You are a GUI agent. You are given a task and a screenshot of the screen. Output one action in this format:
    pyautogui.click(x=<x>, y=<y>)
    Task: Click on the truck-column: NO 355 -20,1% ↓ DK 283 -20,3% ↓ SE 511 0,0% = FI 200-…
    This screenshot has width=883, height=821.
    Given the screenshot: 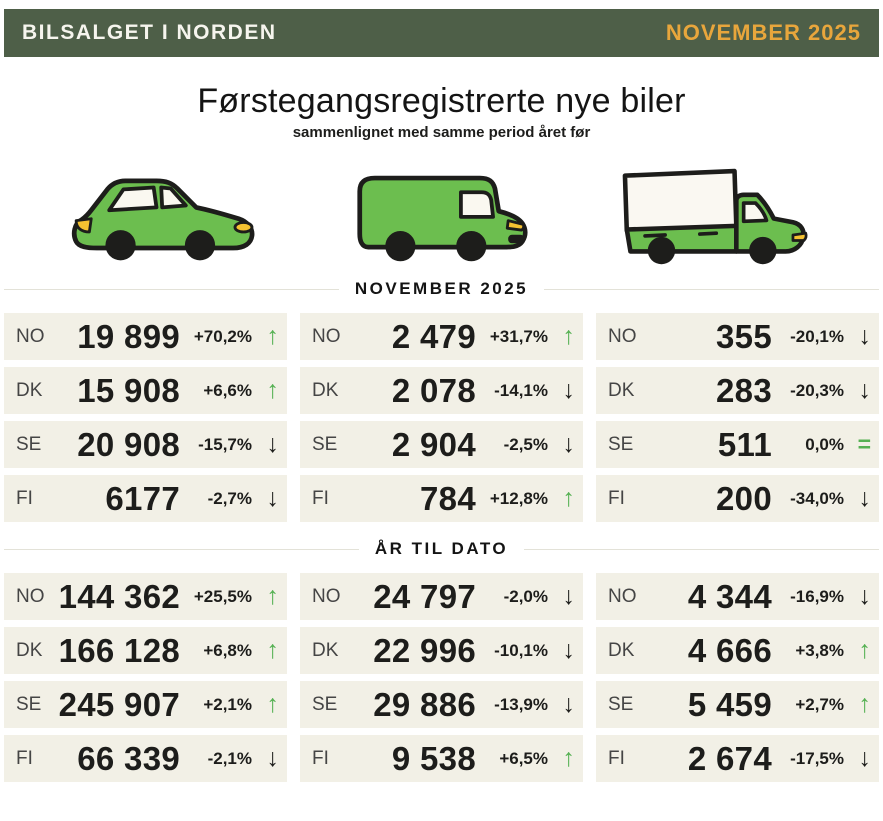 What is the action you would take?
    pyautogui.click(x=737, y=421)
    